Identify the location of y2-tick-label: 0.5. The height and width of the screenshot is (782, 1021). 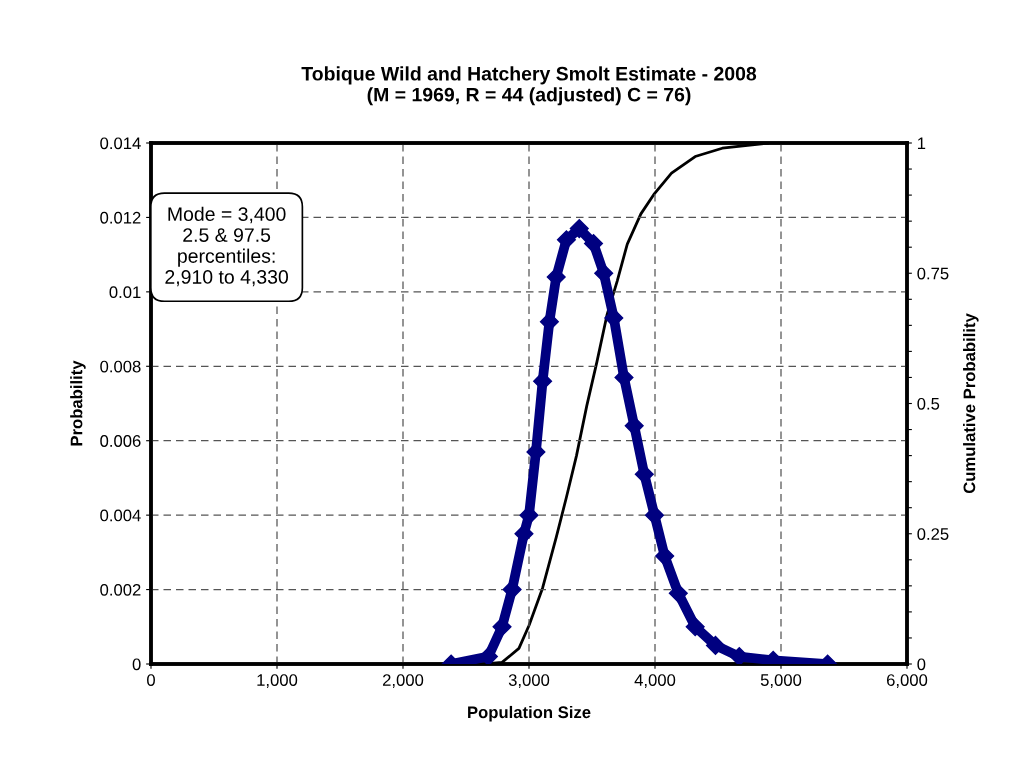
(928, 403).